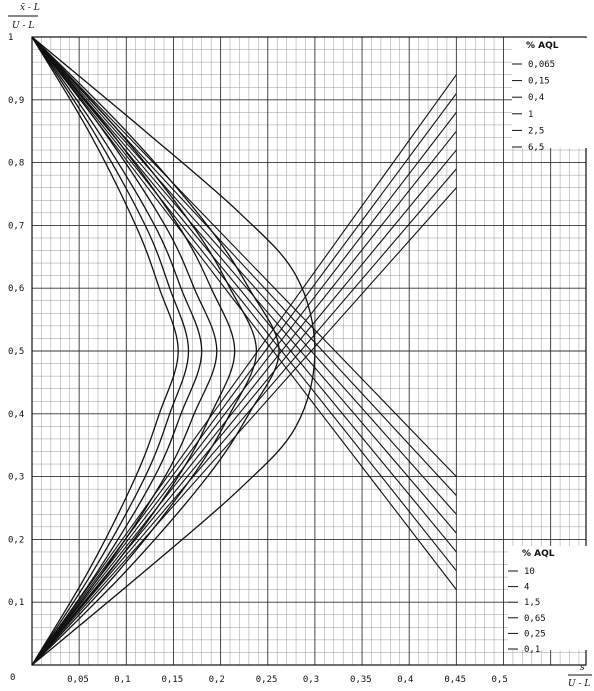 The image size is (594, 691). What do you see at coordinates (16, 289) in the screenshot?
I see `y-tick-label: 0,6` at bounding box center [16, 289].